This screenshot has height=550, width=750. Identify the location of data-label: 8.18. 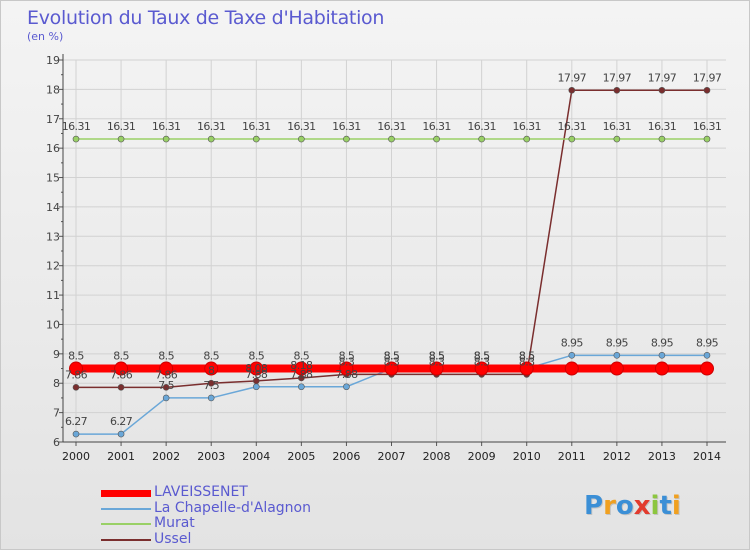
(301, 365).